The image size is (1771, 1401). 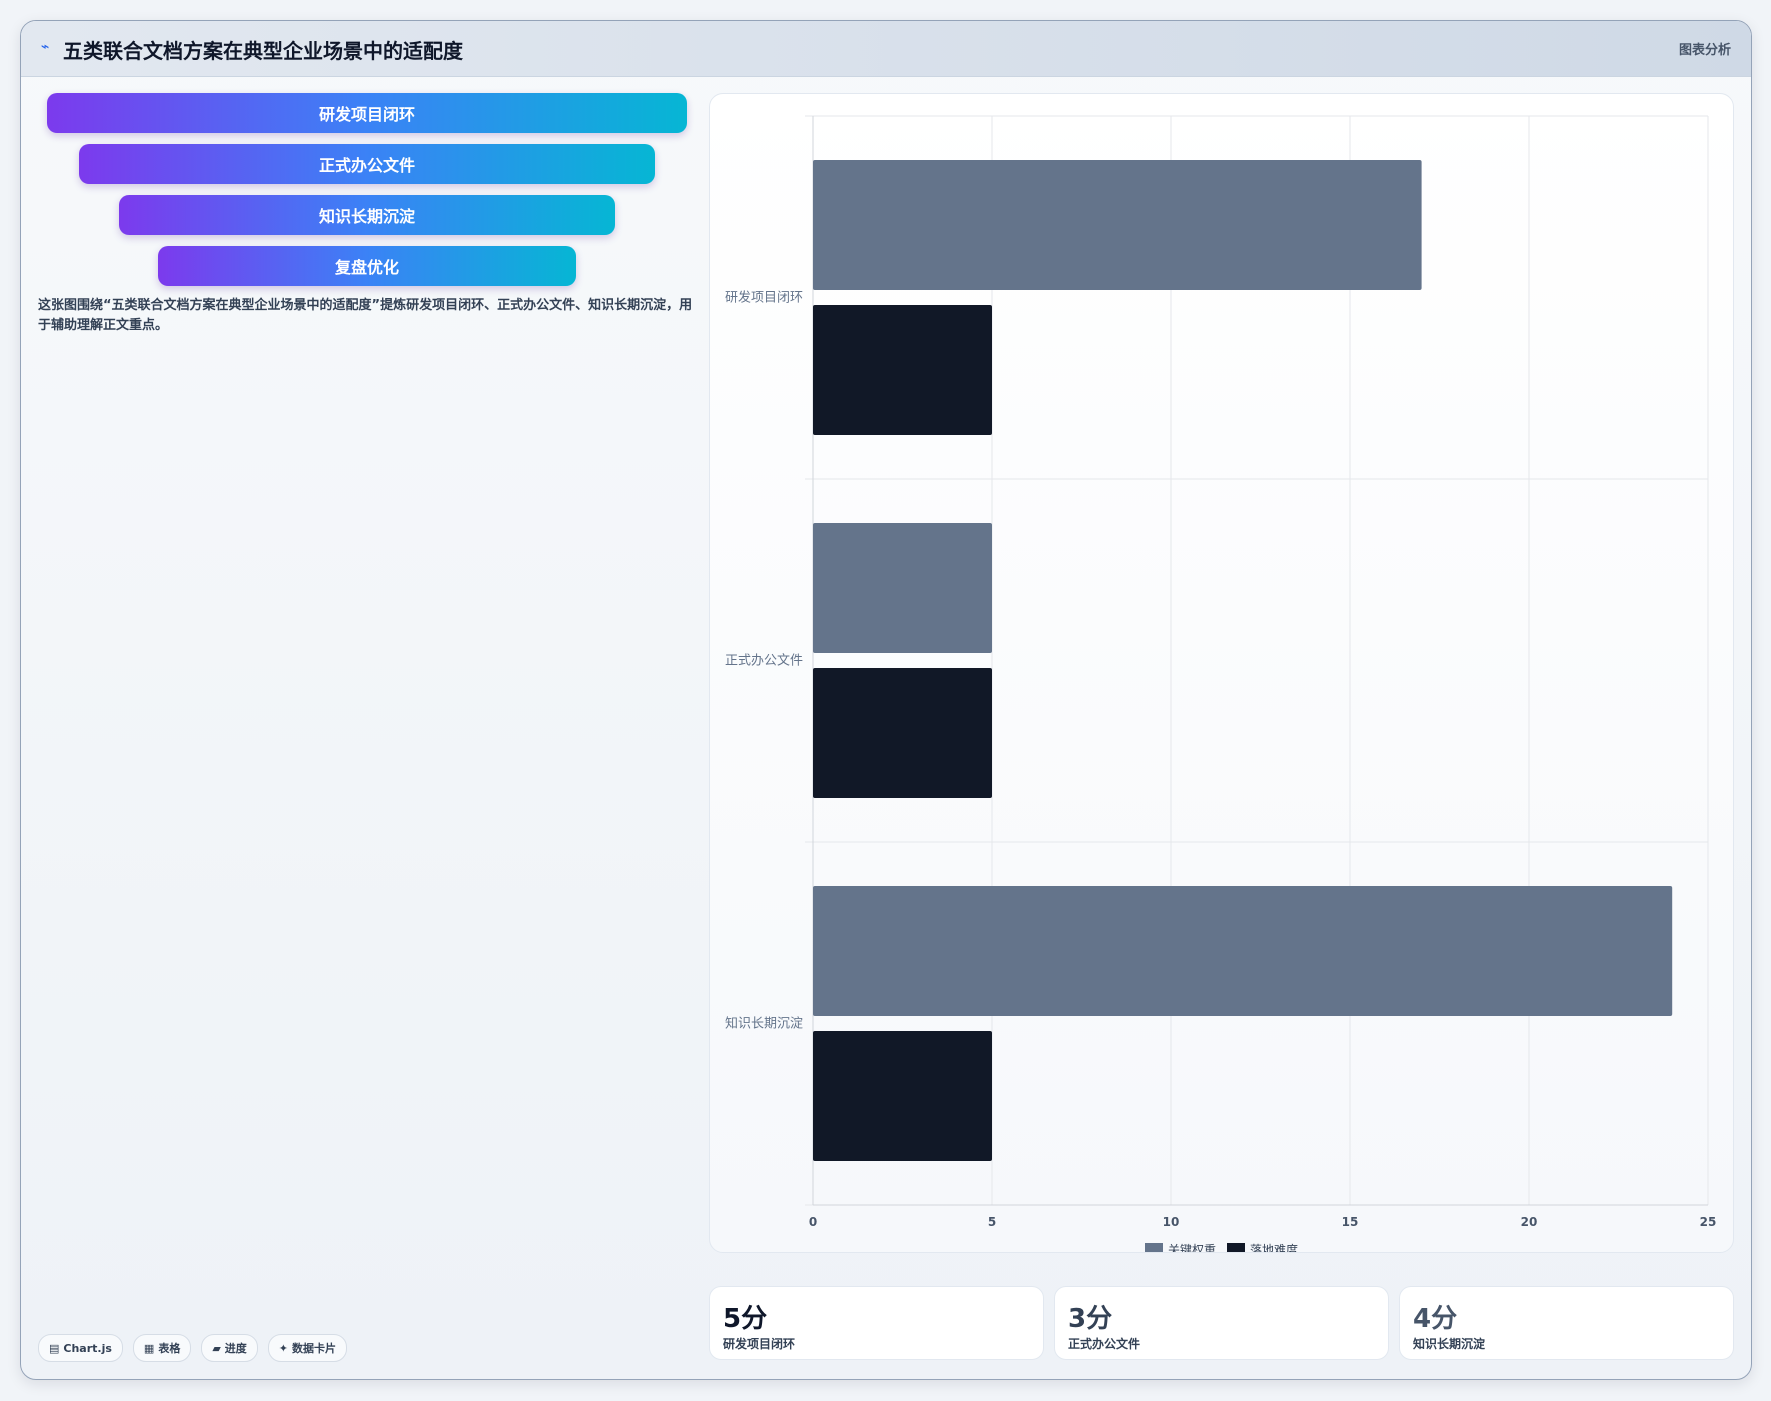 I want to click on stat-value: 4分, so click(x=1435, y=1319).